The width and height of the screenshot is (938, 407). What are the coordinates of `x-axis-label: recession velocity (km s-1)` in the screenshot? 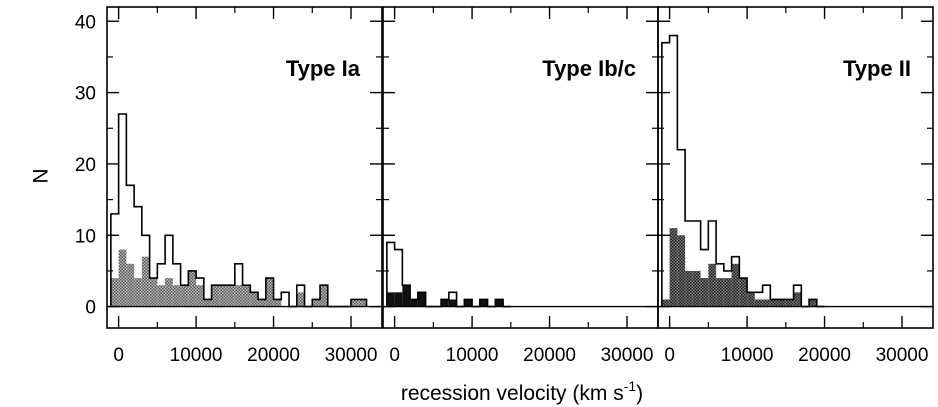 It's located at (522, 391).